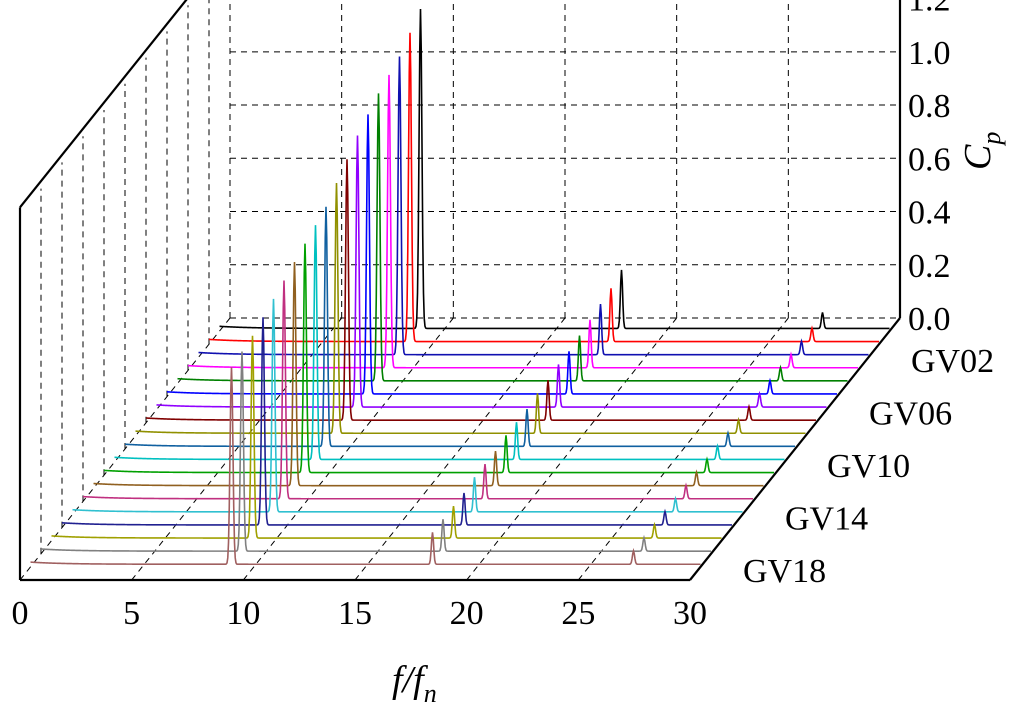  Describe the element at coordinates (929, 9) in the screenshot. I see `y-tick-label: 1.2` at that location.